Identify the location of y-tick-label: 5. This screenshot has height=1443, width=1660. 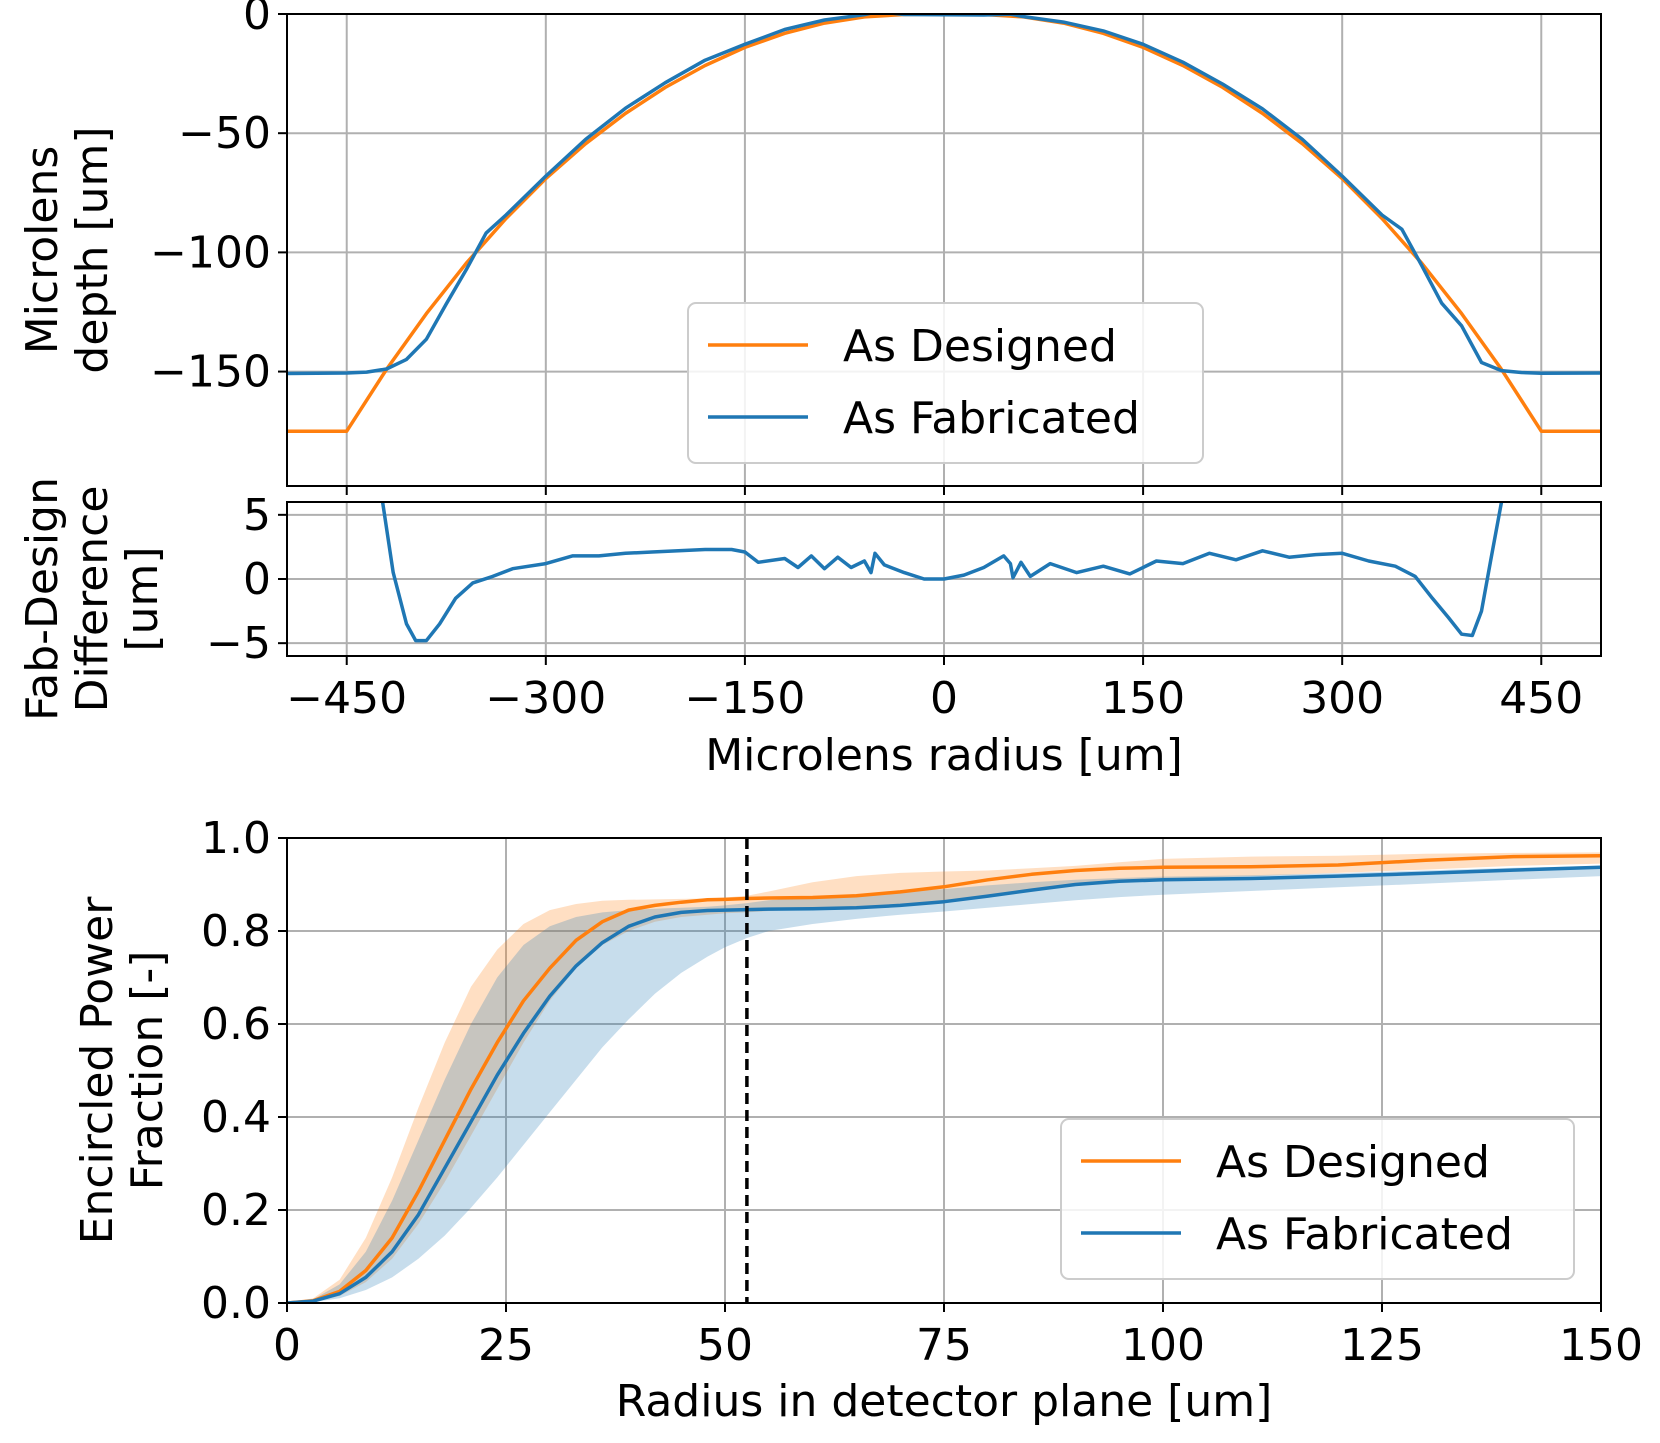
(257, 515).